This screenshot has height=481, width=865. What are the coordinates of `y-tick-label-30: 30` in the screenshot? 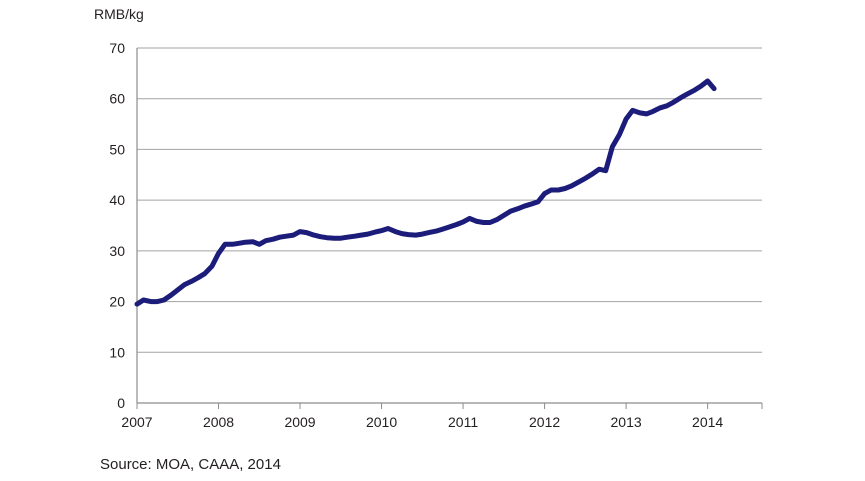 It's located at (117, 251).